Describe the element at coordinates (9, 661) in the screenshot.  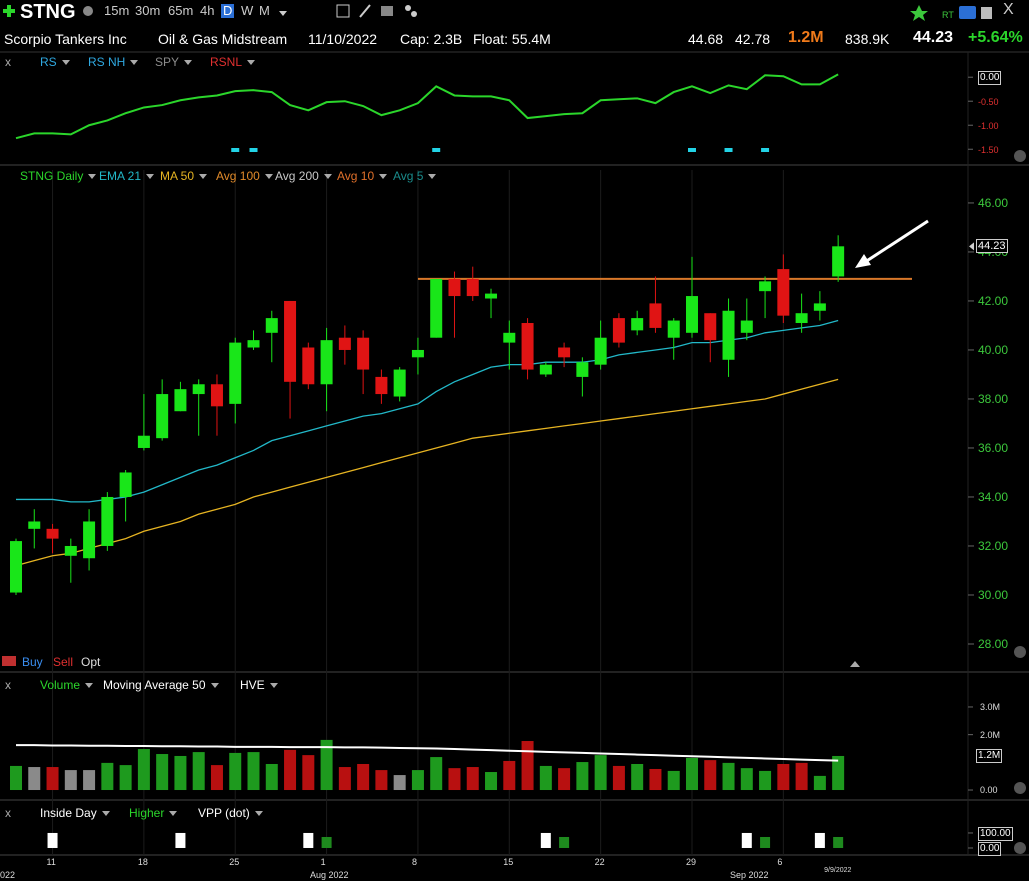
I see `trade-icon` at that location.